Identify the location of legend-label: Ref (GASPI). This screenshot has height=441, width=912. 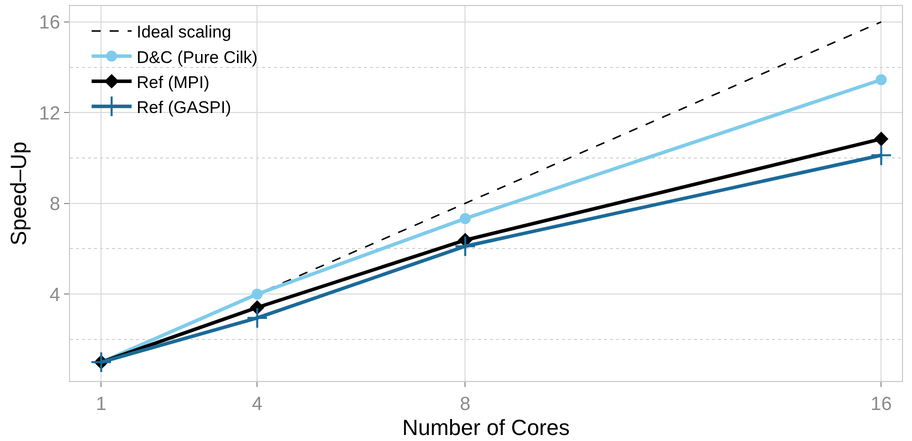
(184, 107).